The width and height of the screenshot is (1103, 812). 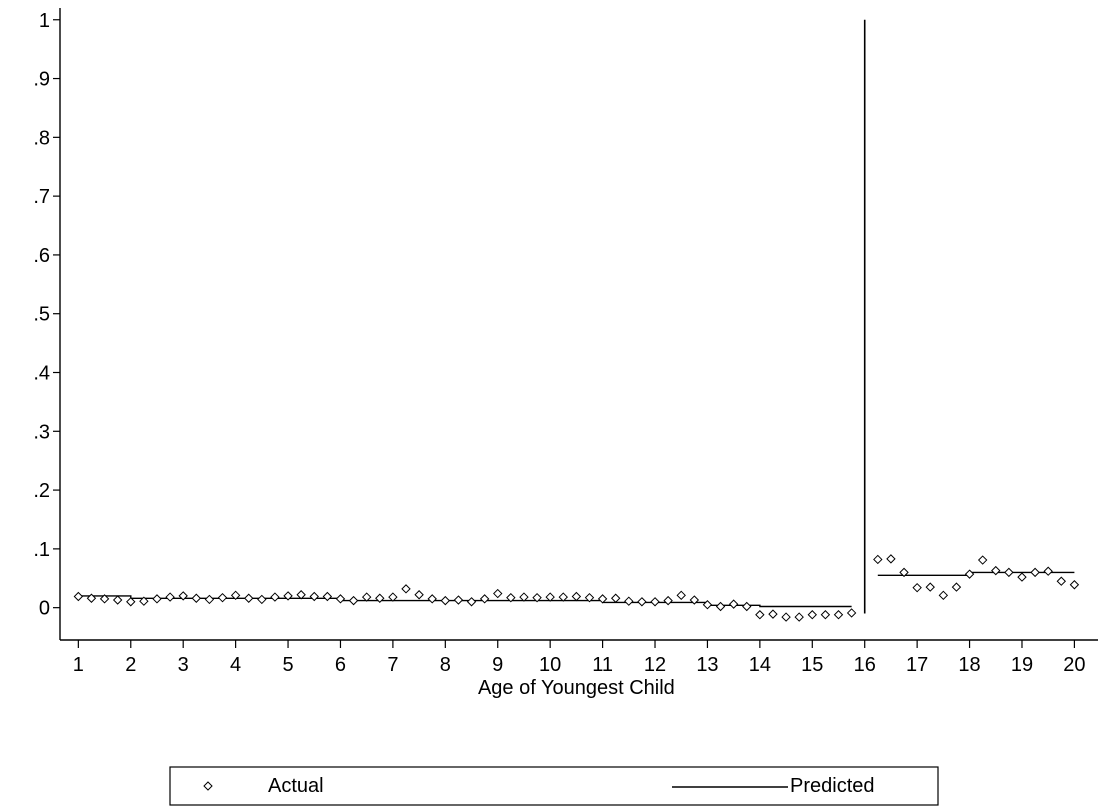 What do you see at coordinates (44, 21) in the screenshot?
I see `y-tick-label: 1` at bounding box center [44, 21].